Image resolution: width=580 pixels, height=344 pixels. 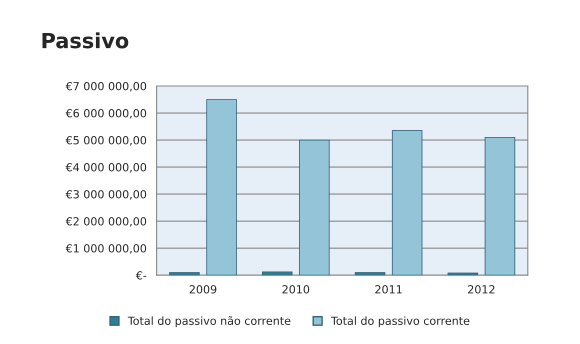 I want to click on y-tick-label: €2 000 000,00, so click(x=106, y=222).